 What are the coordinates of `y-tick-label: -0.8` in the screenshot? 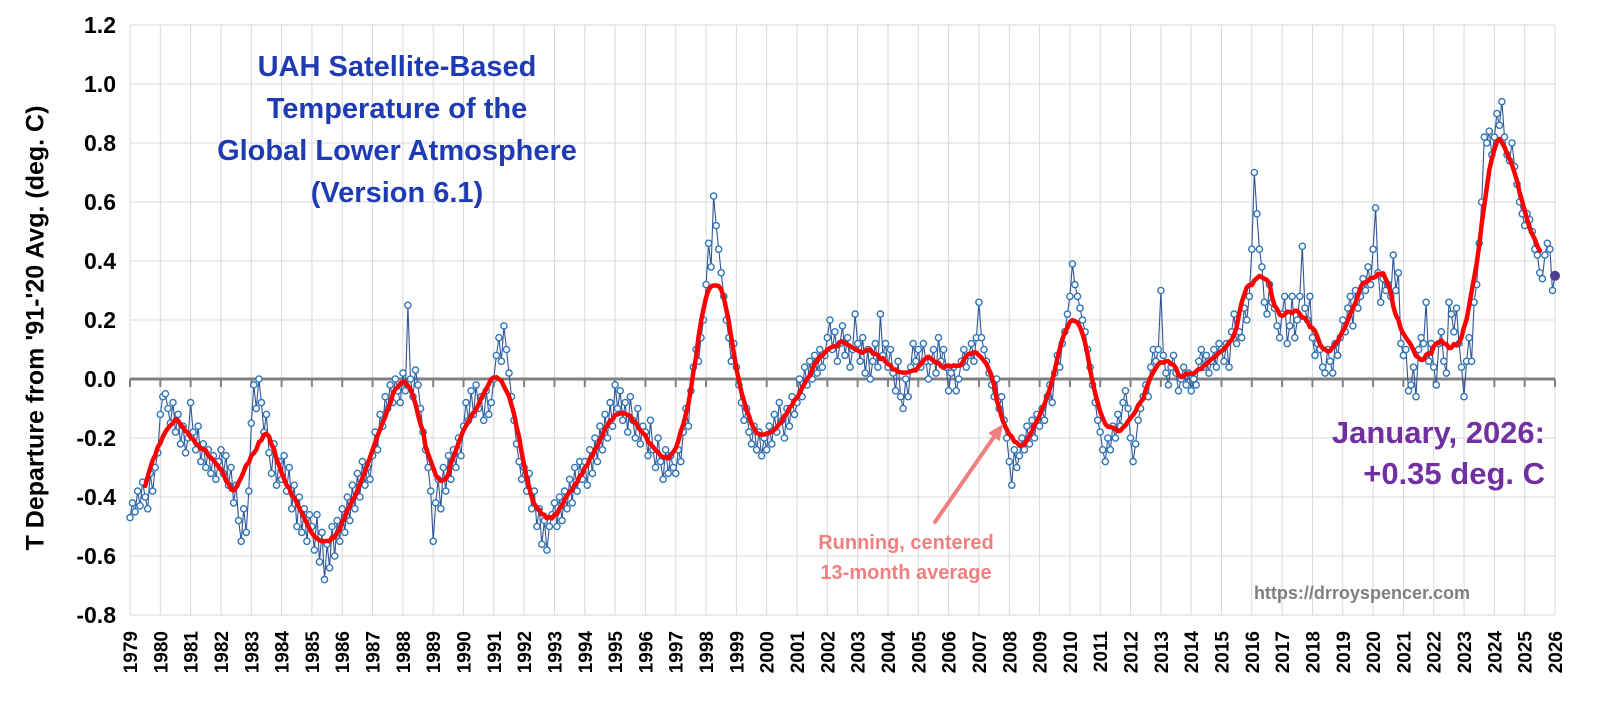 It's located at (96, 615).